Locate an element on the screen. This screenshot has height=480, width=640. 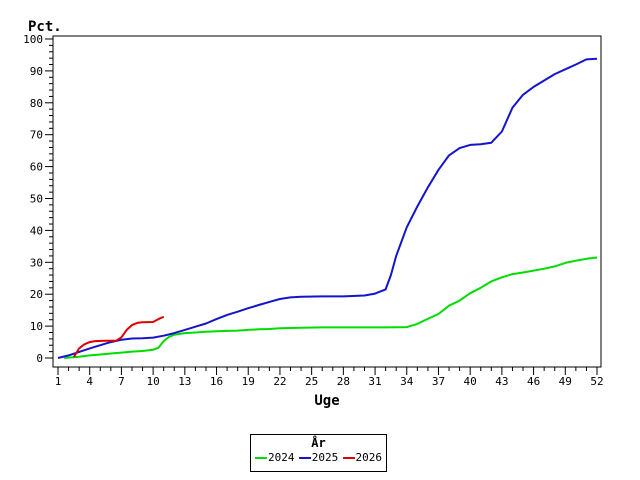
y-axis-tick-label: 30 is located at coordinates (36, 262).